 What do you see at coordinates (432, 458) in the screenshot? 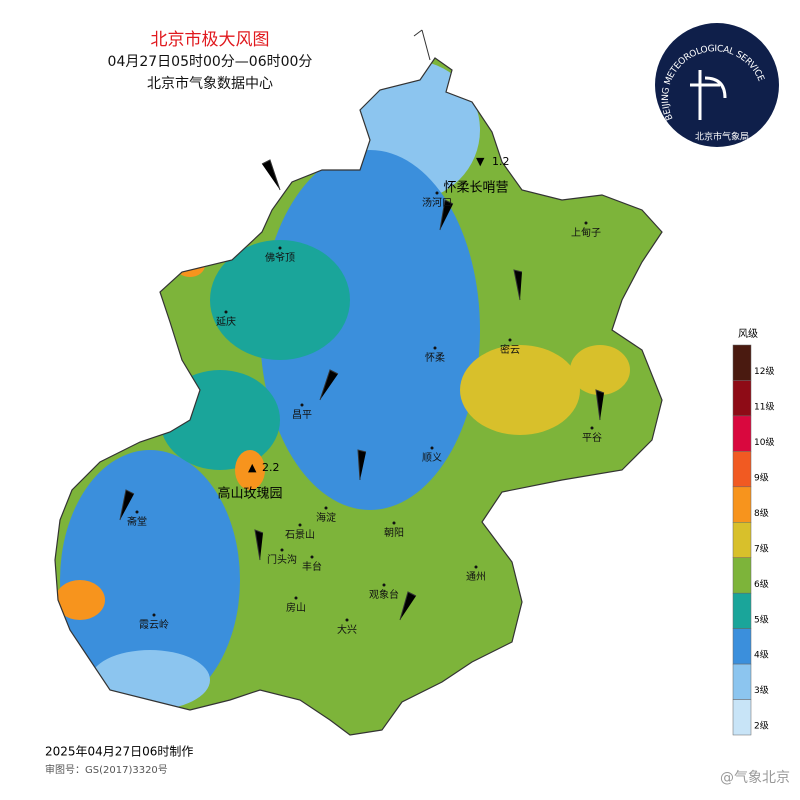
I see `place-label: 顺义` at bounding box center [432, 458].